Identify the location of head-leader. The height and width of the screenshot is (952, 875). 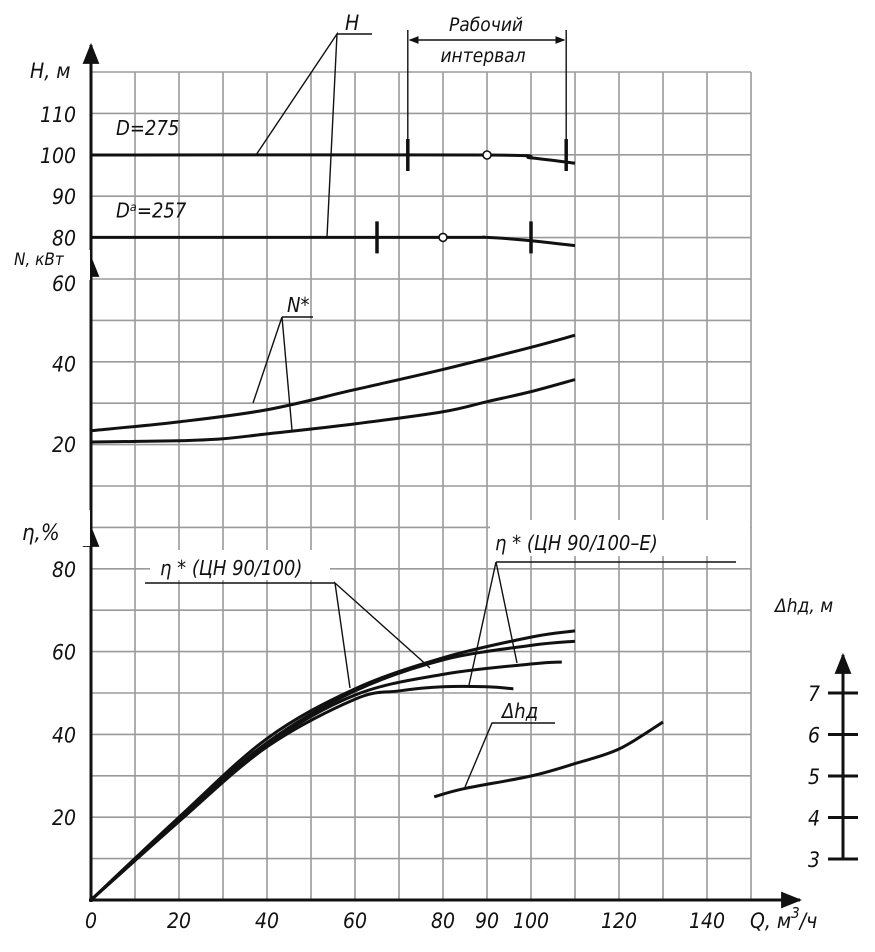
(296, 134).